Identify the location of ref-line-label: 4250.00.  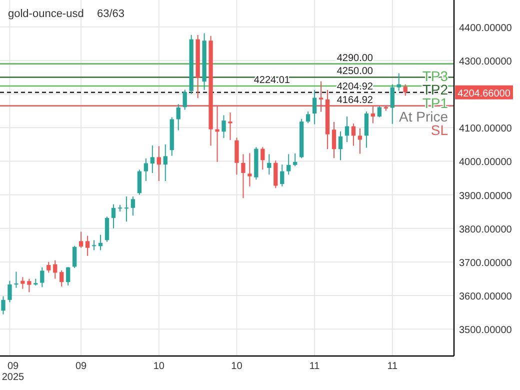
(355, 72).